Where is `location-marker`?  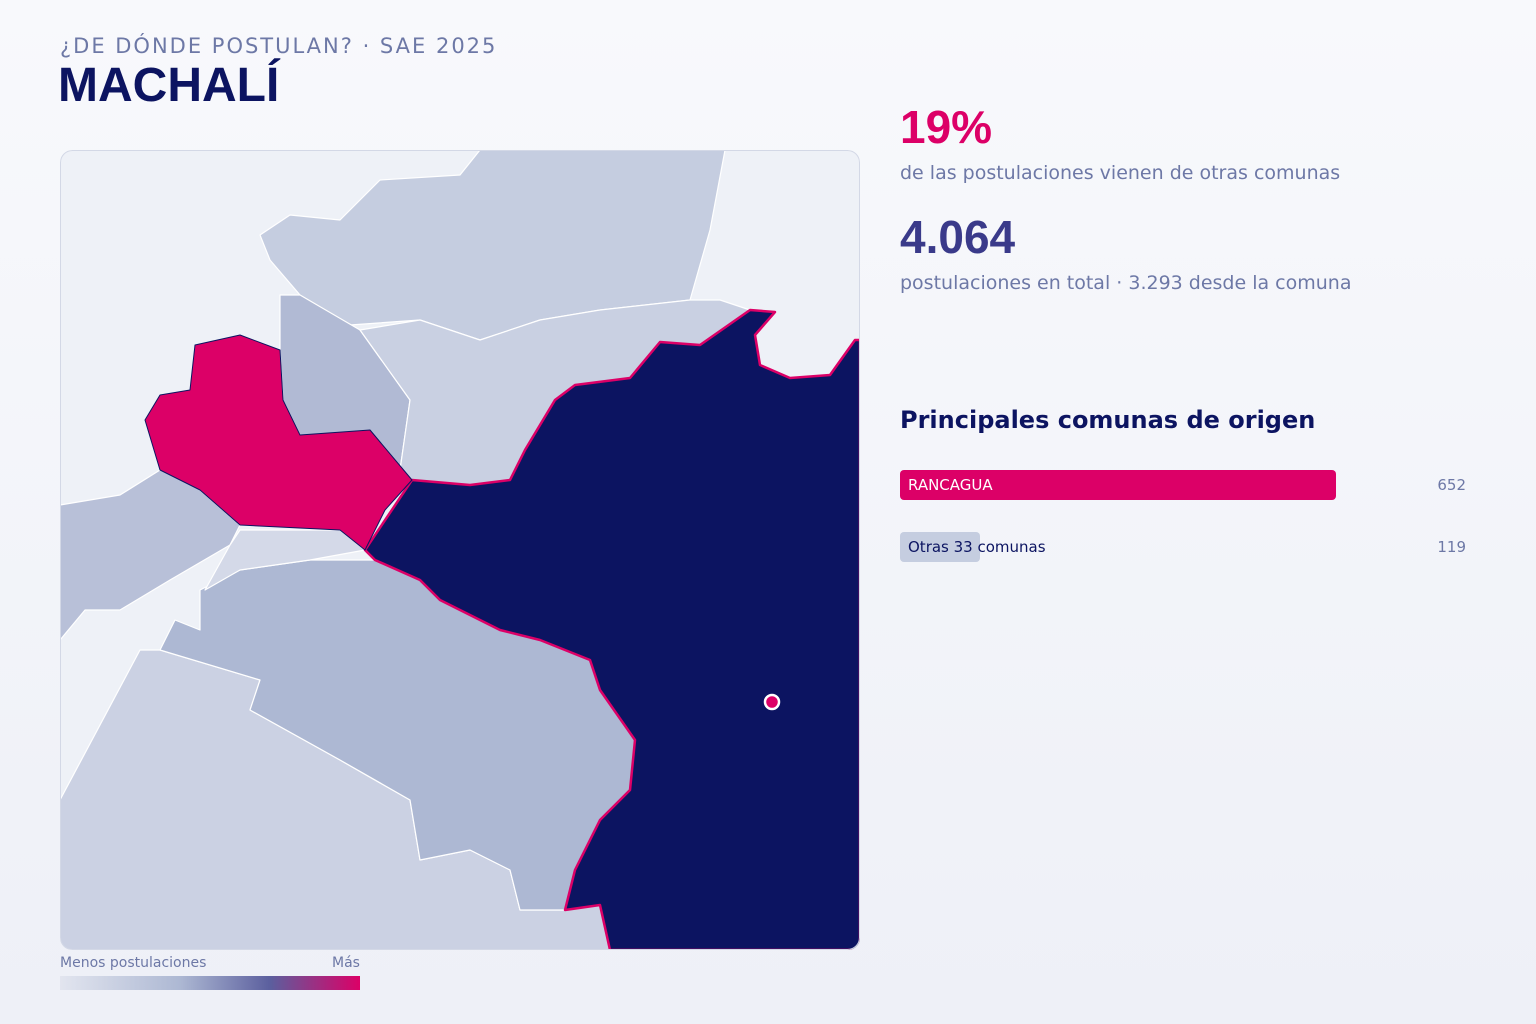 location-marker is located at coordinates (772, 702).